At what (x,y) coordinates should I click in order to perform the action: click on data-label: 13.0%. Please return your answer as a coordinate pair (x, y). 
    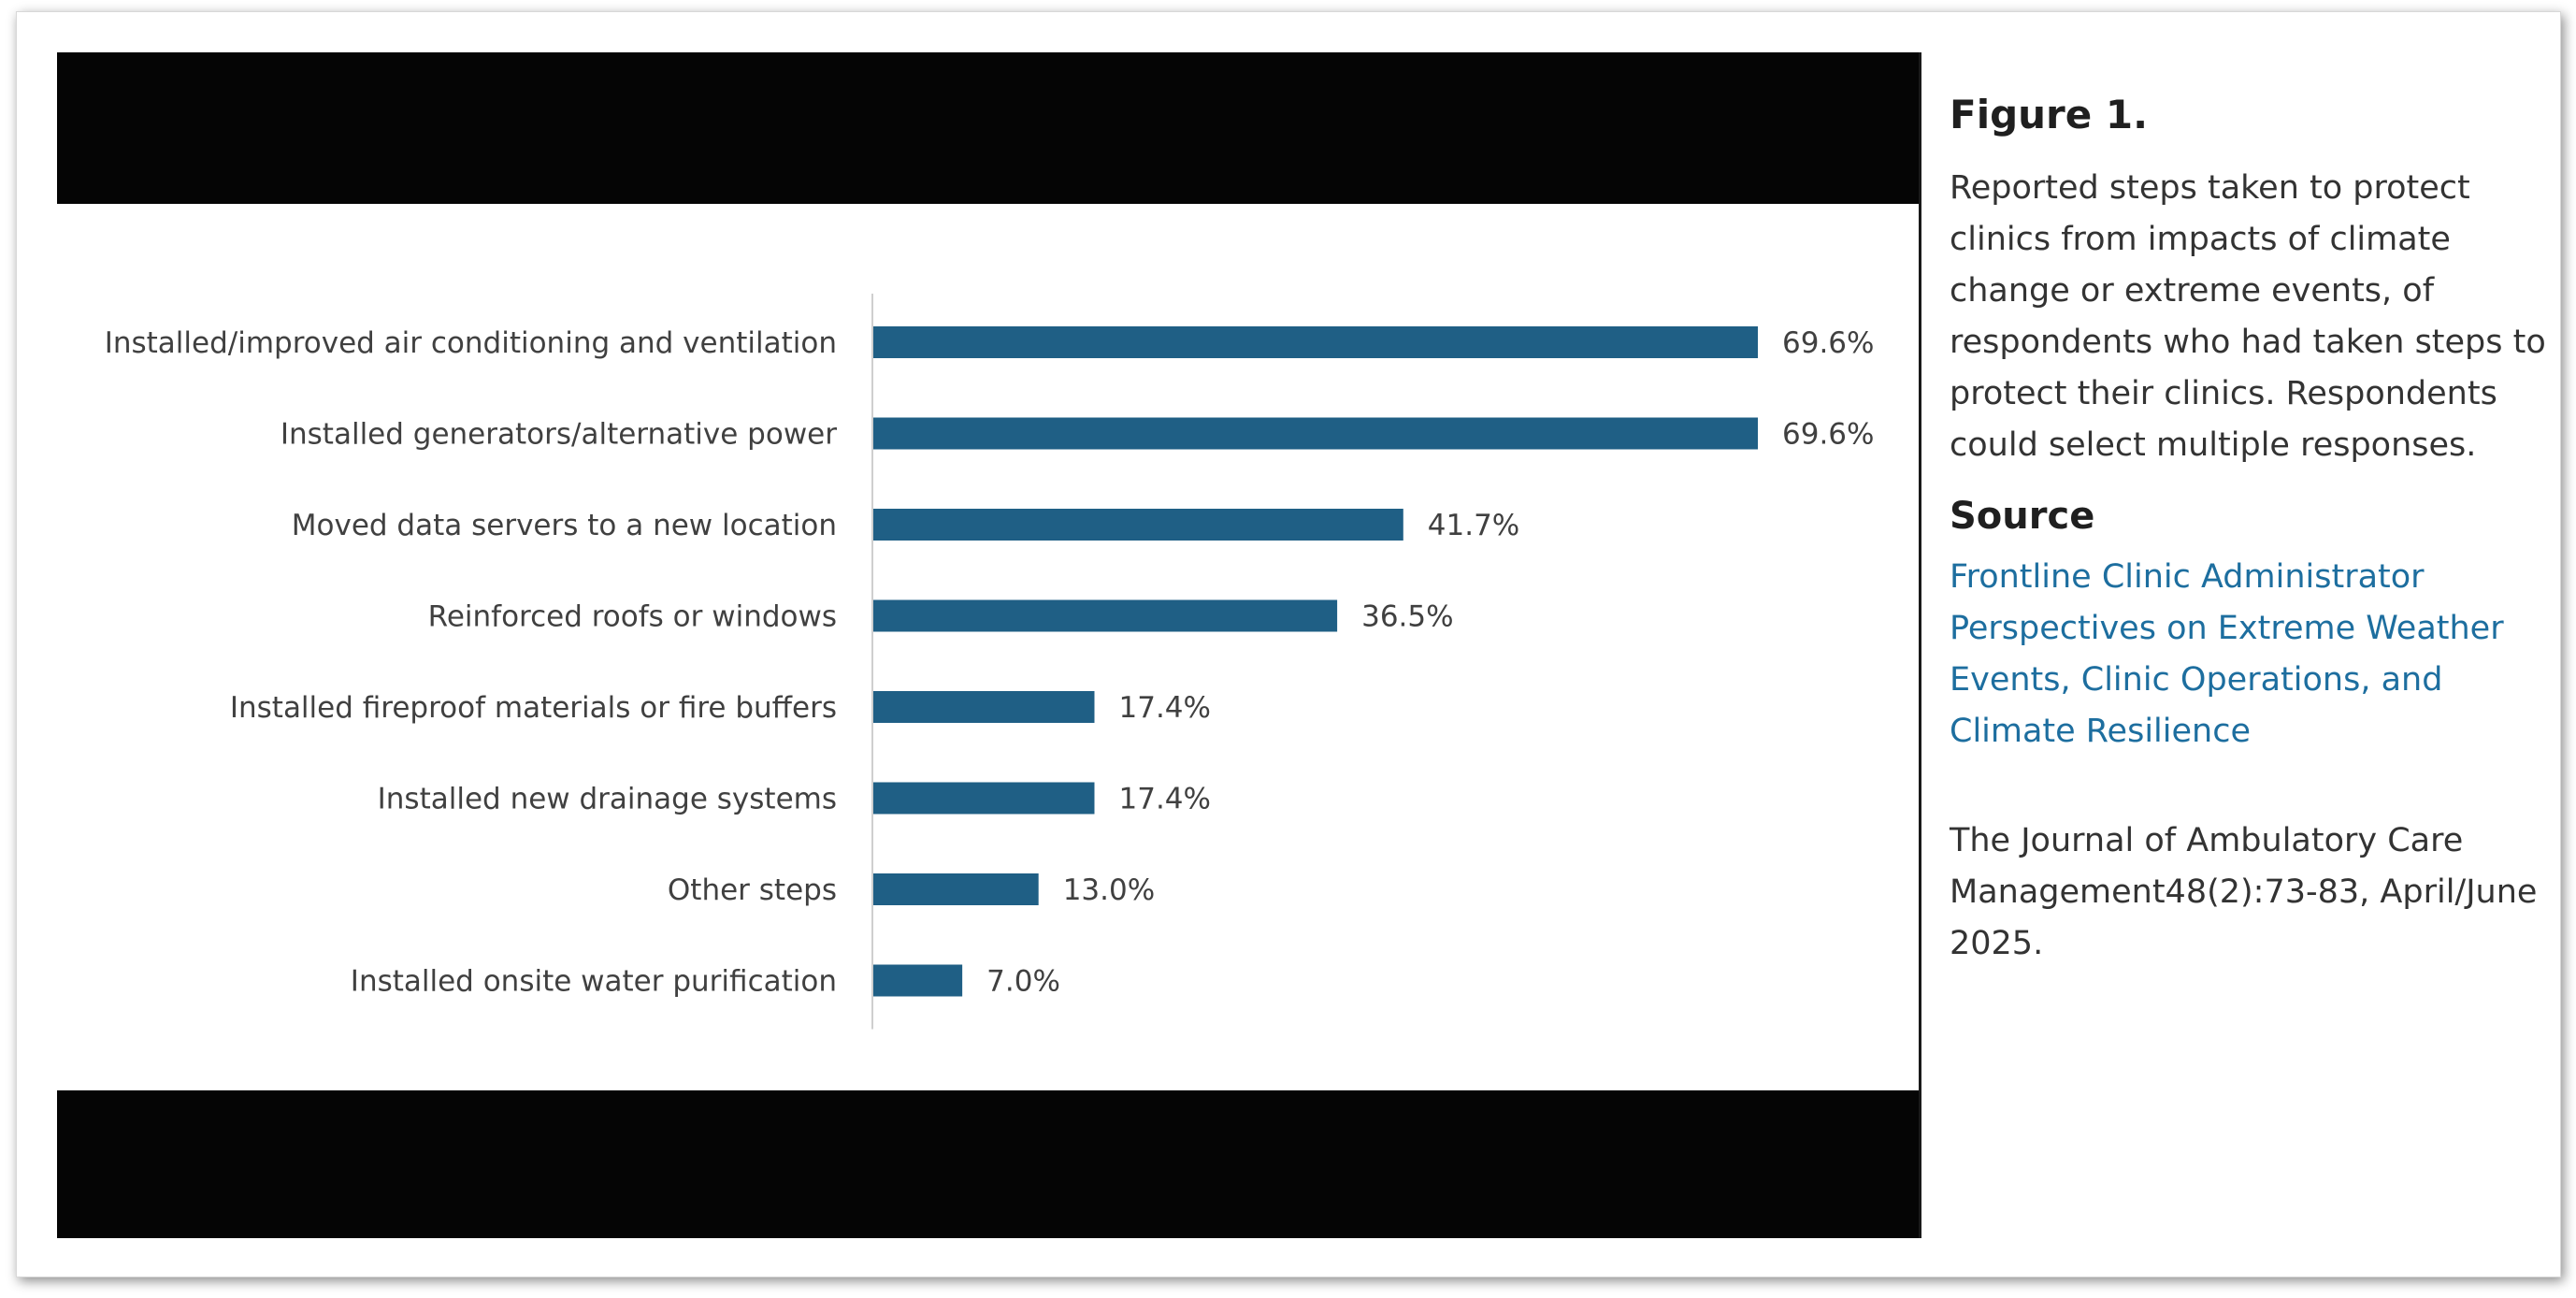
    Looking at the image, I should click on (1109, 890).